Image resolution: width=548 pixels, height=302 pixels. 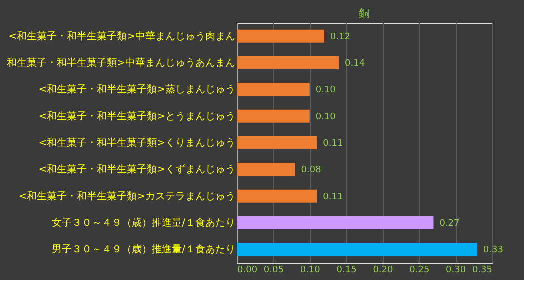 I want to click on y-tick-label: <和生菓子・和半生菓子類>くりまんじゅう, so click(x=137, y=143).